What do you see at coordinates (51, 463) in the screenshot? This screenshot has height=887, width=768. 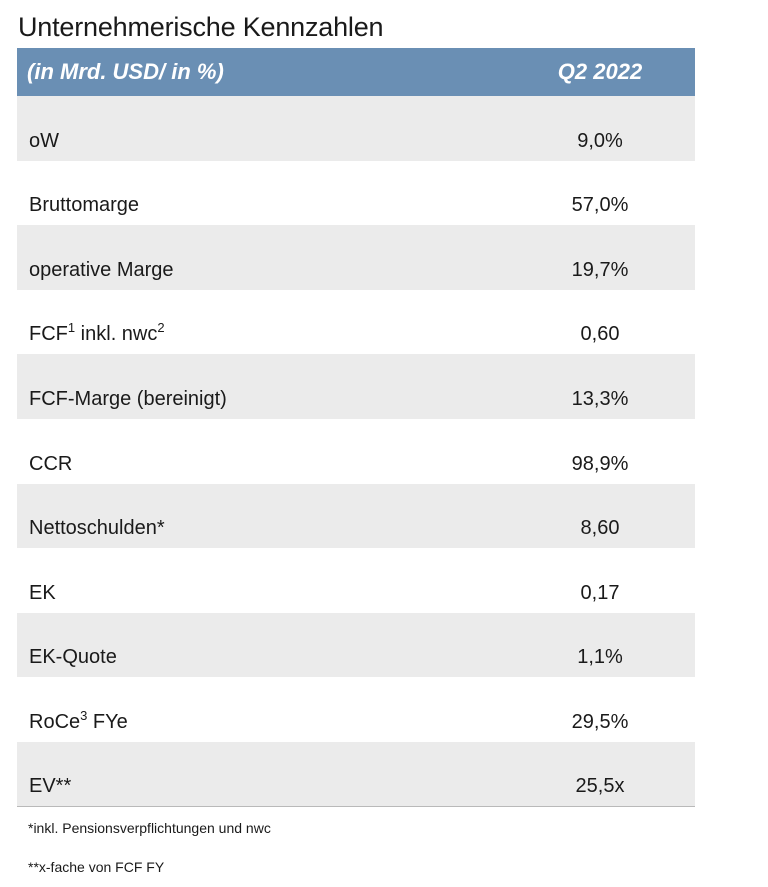 I see `row-label: CCR` at bounding box center [51, 463].